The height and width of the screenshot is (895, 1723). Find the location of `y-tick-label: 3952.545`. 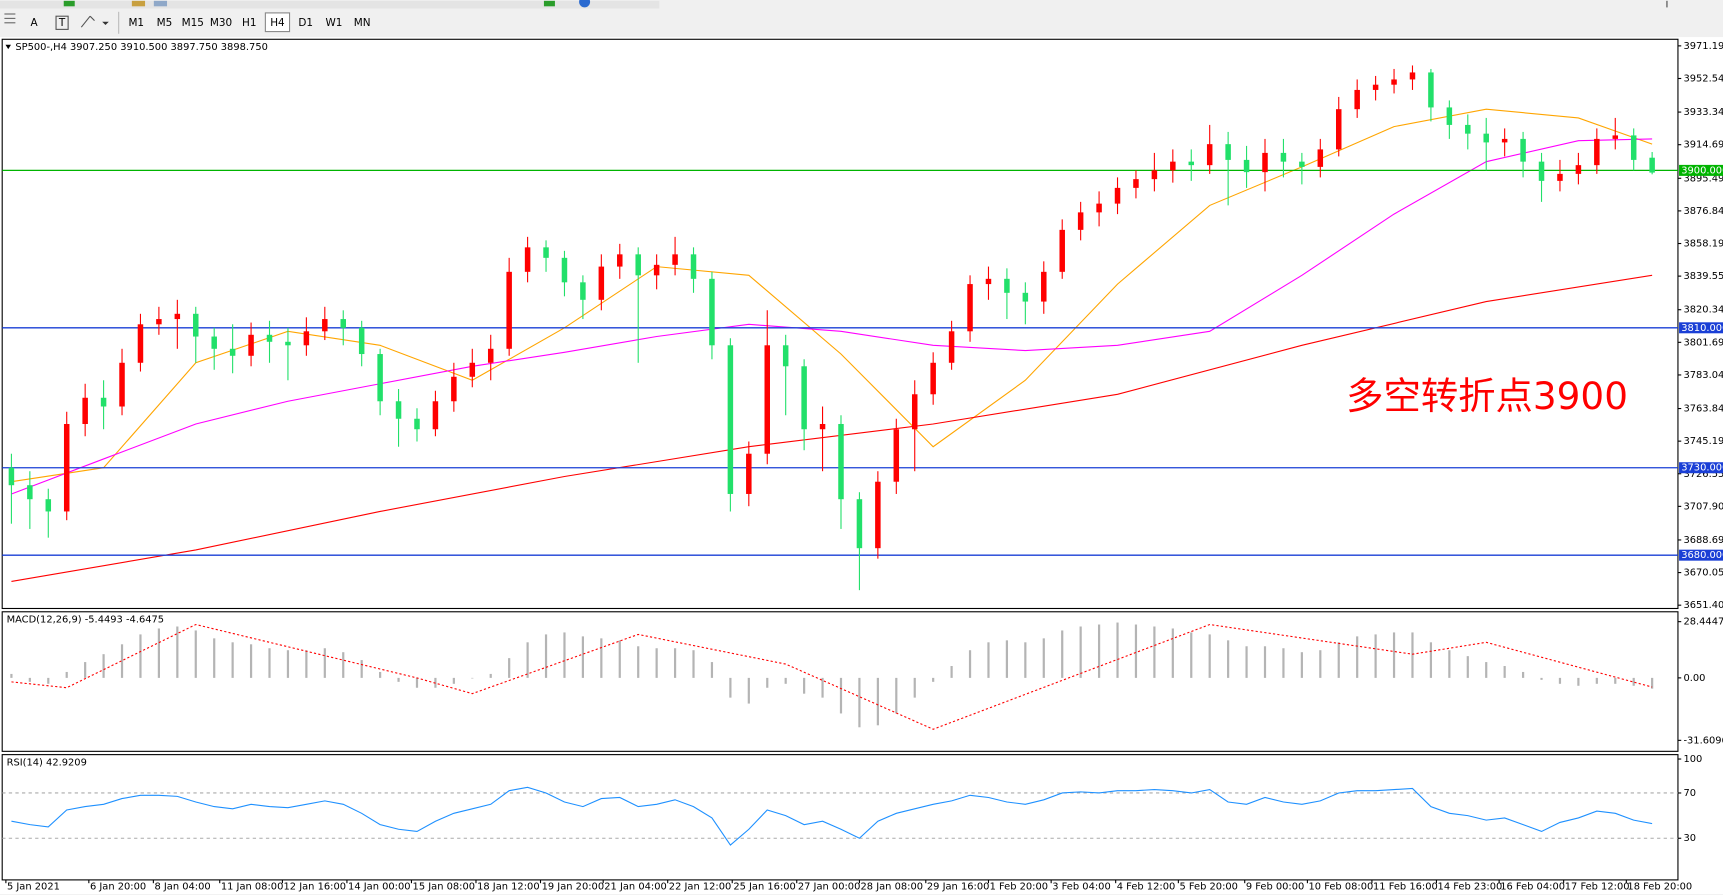

y-tick-label: 3952.545 is located at coordinates (1703, 78).